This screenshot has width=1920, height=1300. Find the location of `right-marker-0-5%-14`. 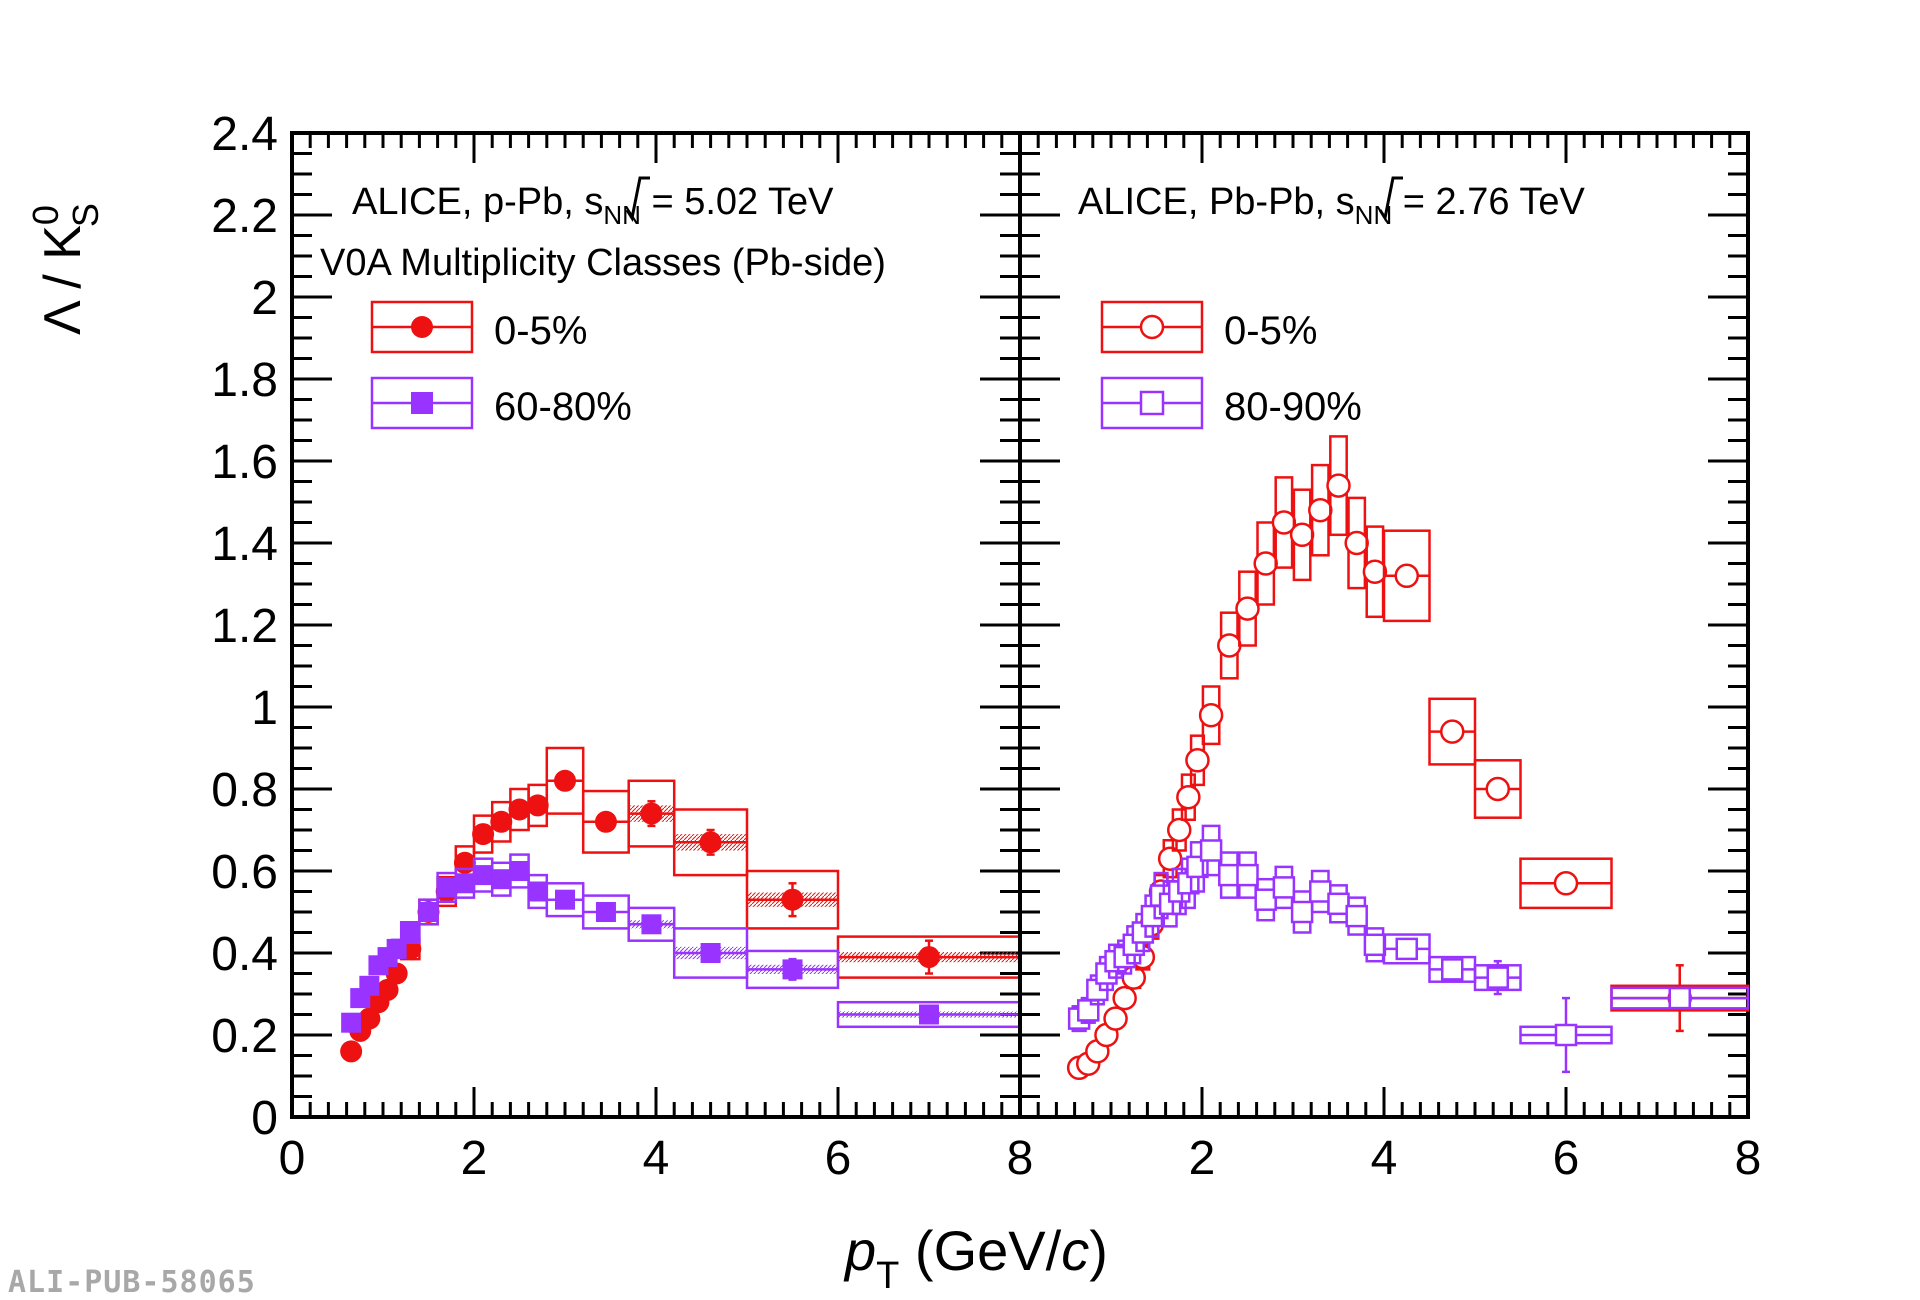

right-marker-0-5%-14 is located at coordinates (1211, 715).